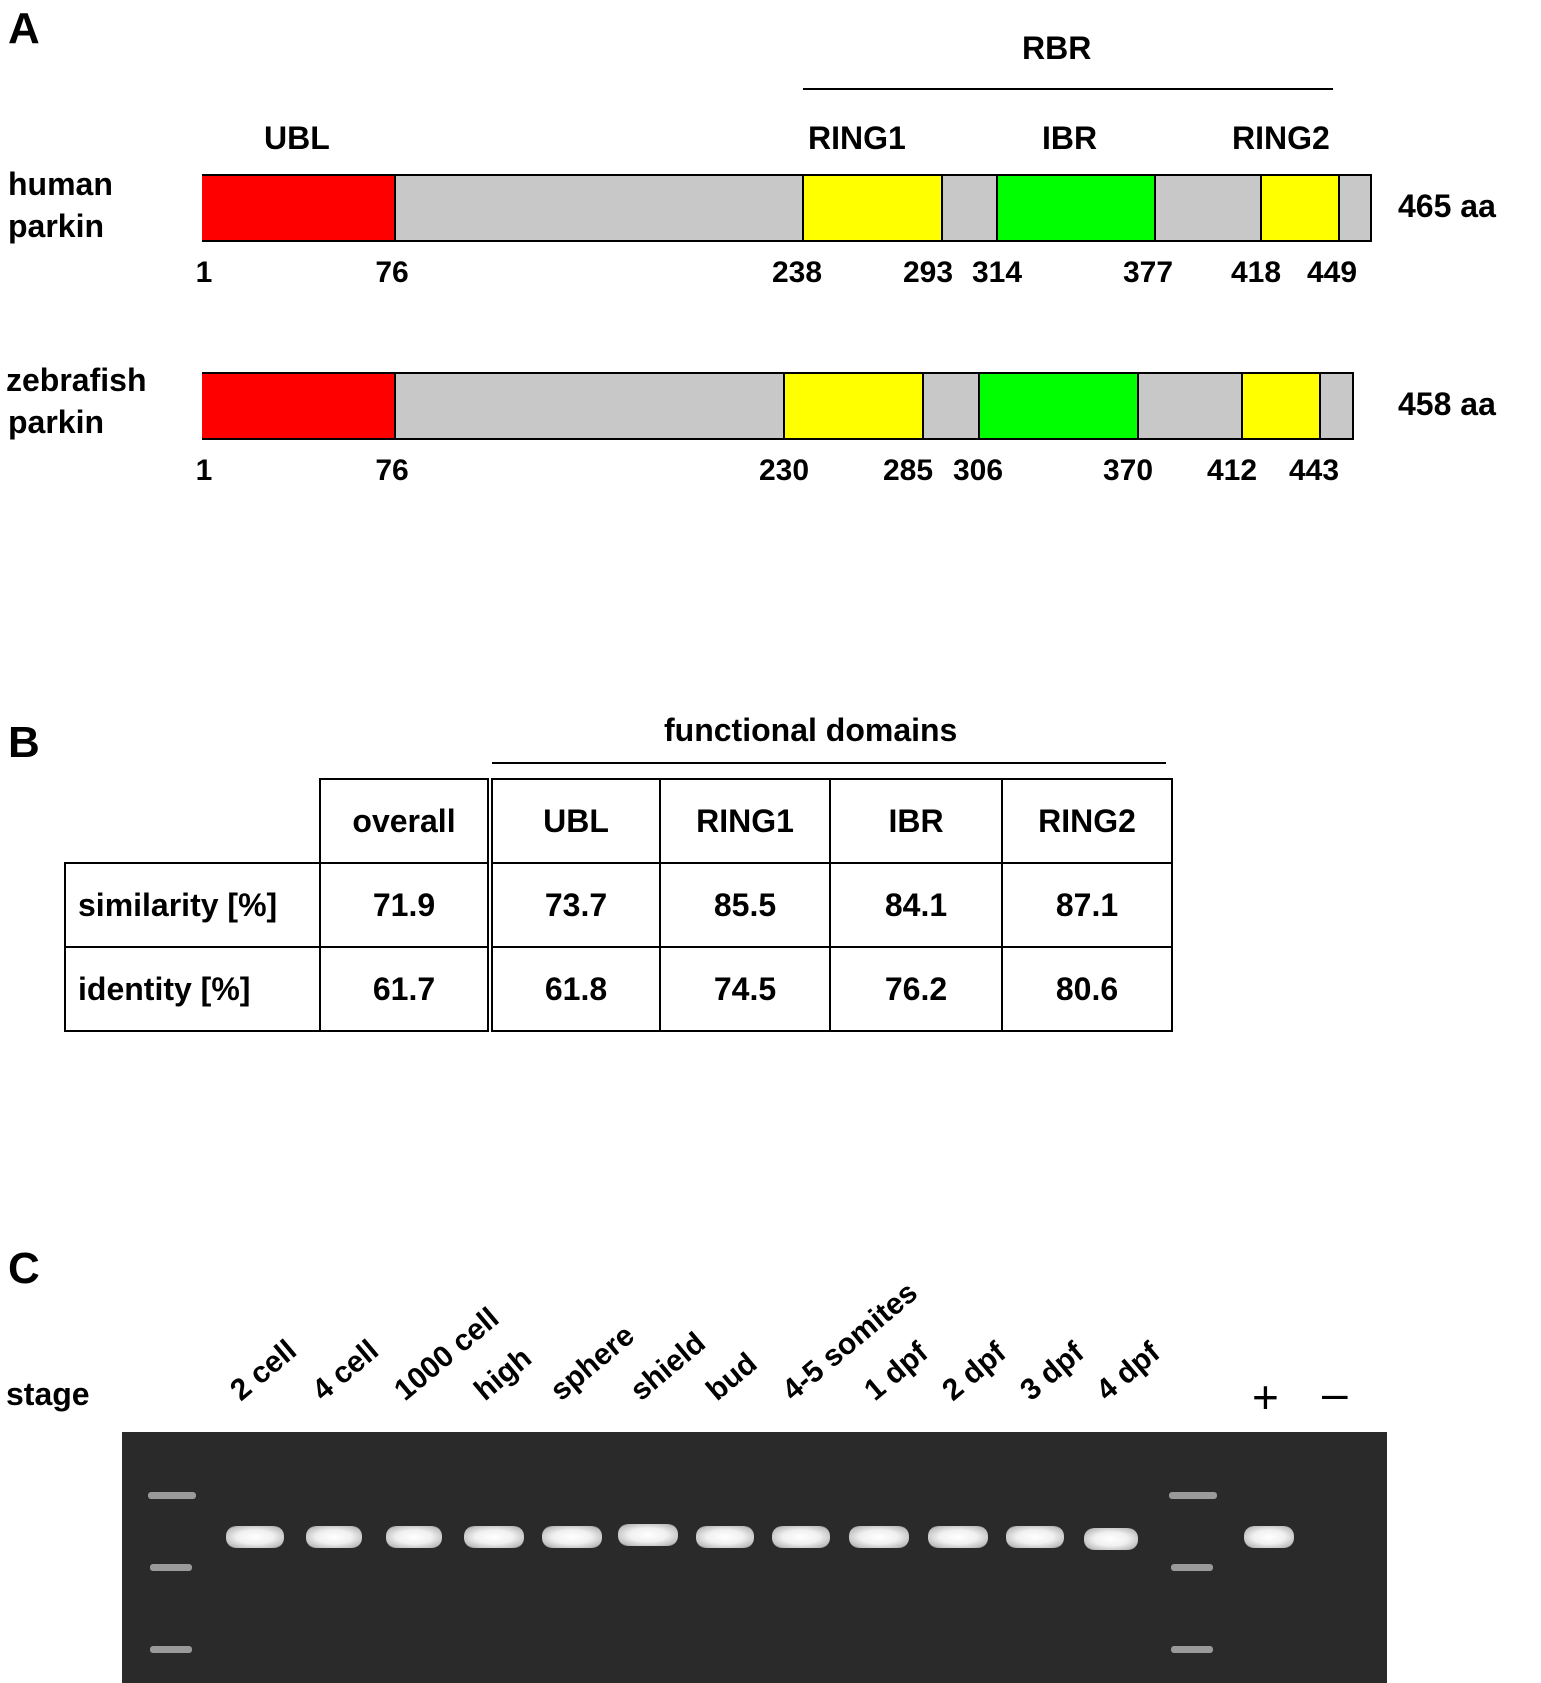  What do you see at coordinates (1148, 272) in the screenshot?
I see `human-pos-377: 377` at bounding box center [1148, 272].